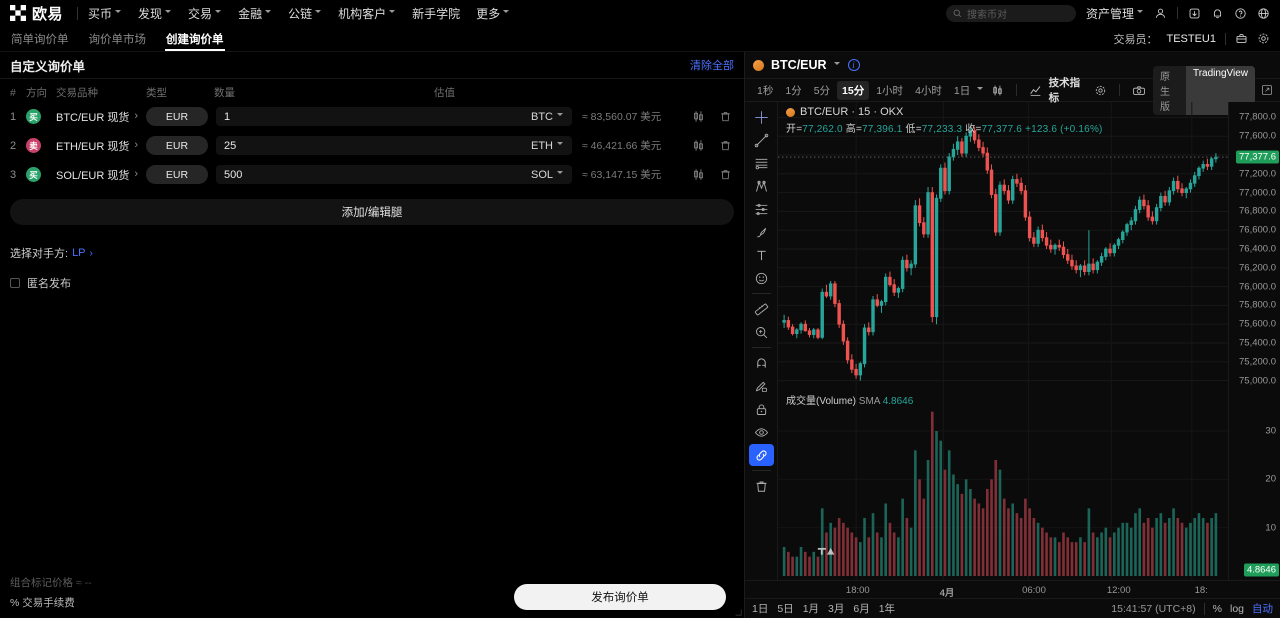  What do you see at coordinates (105, 13) in the screenshot?
I see `nav-item-buy-crypto: 买币` at bounding box center [105, 13].